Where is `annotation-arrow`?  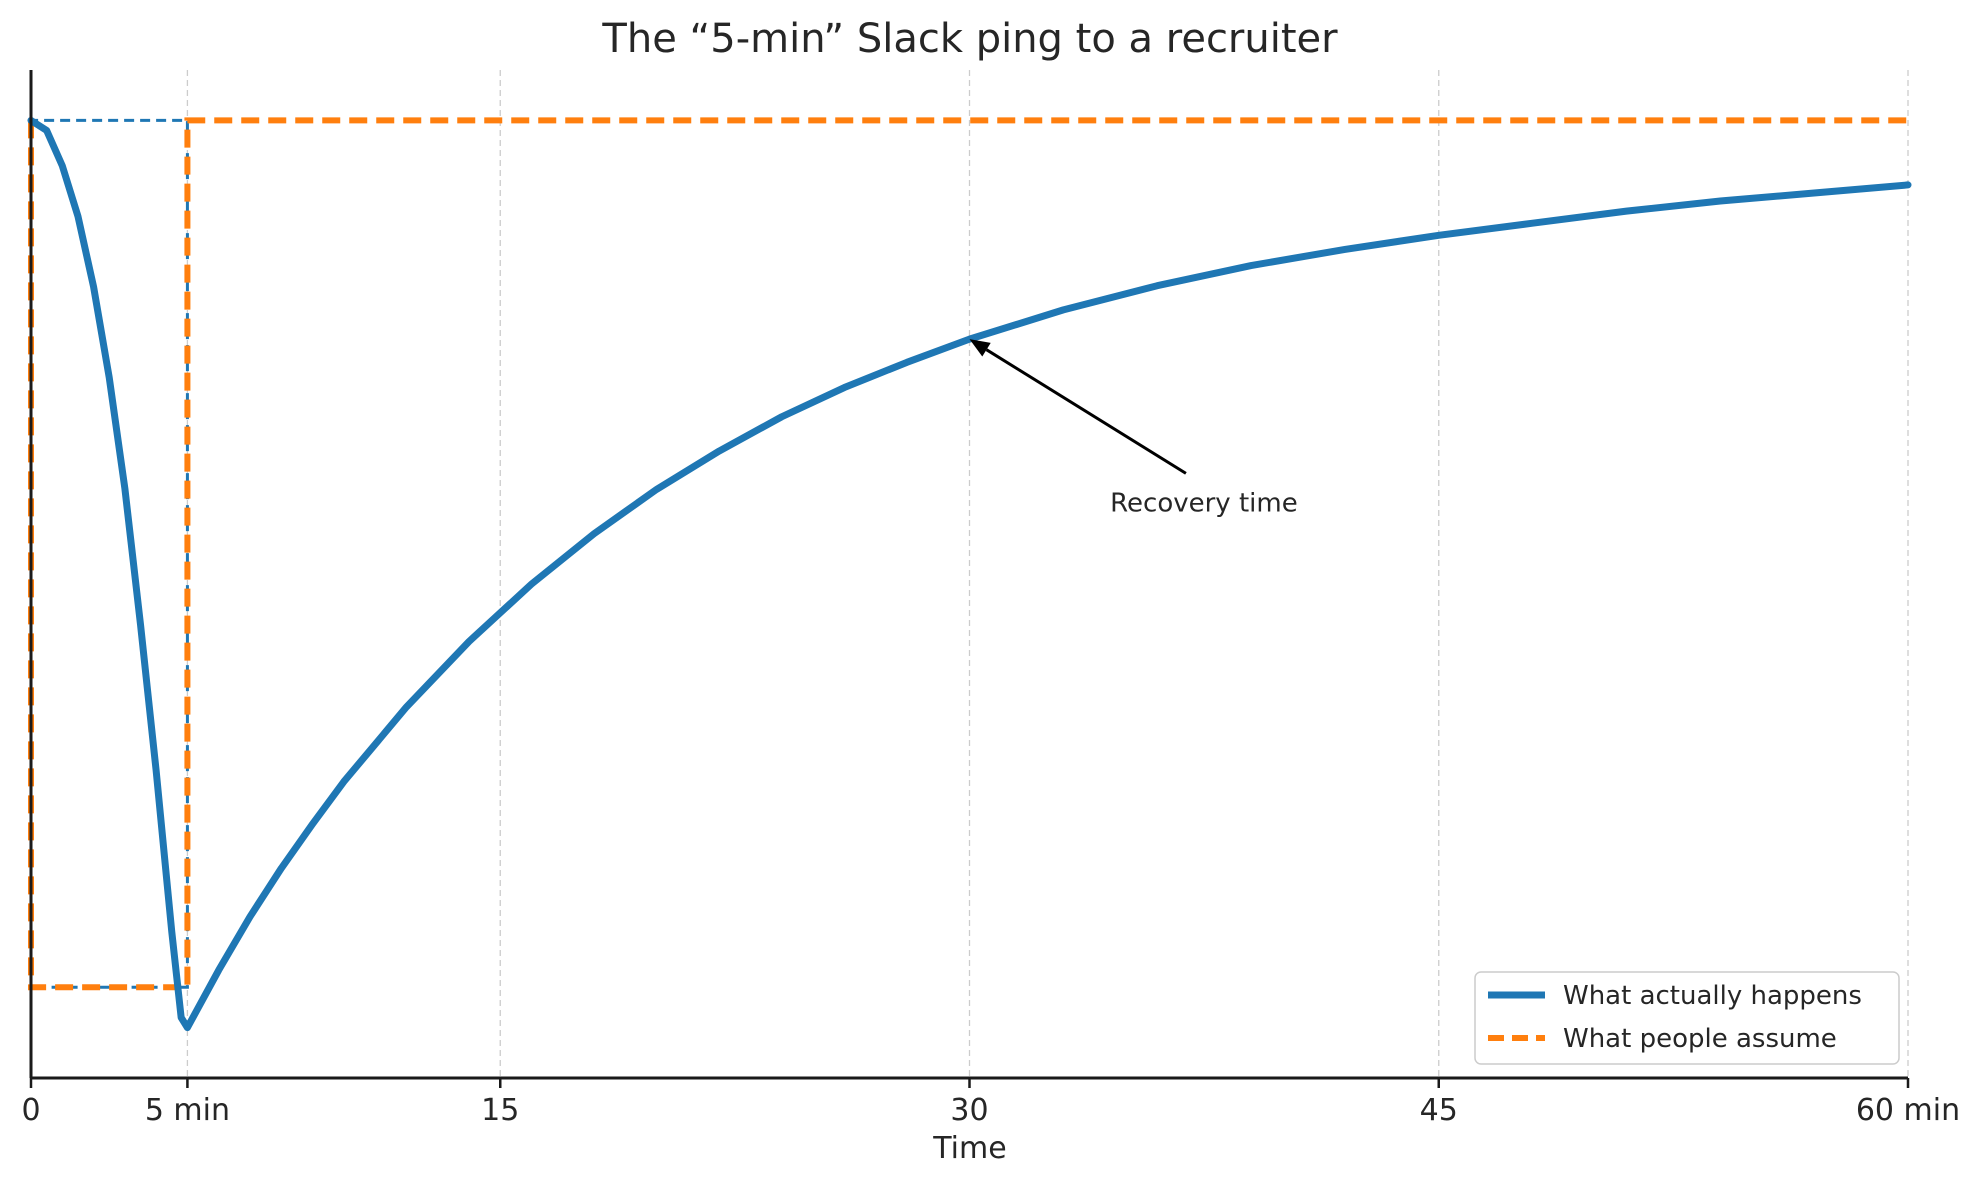 annotation-arrow is located at coordinates (1086, 411).